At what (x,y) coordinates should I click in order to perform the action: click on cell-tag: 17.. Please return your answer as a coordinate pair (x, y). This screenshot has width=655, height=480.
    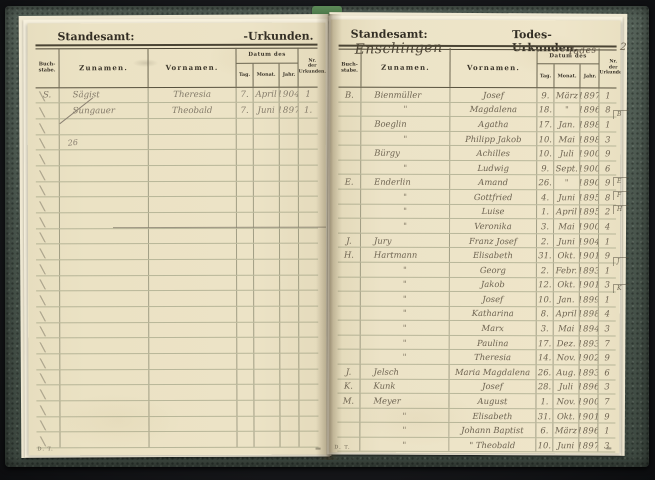
    Looking at the image, I should click on (545, 343).